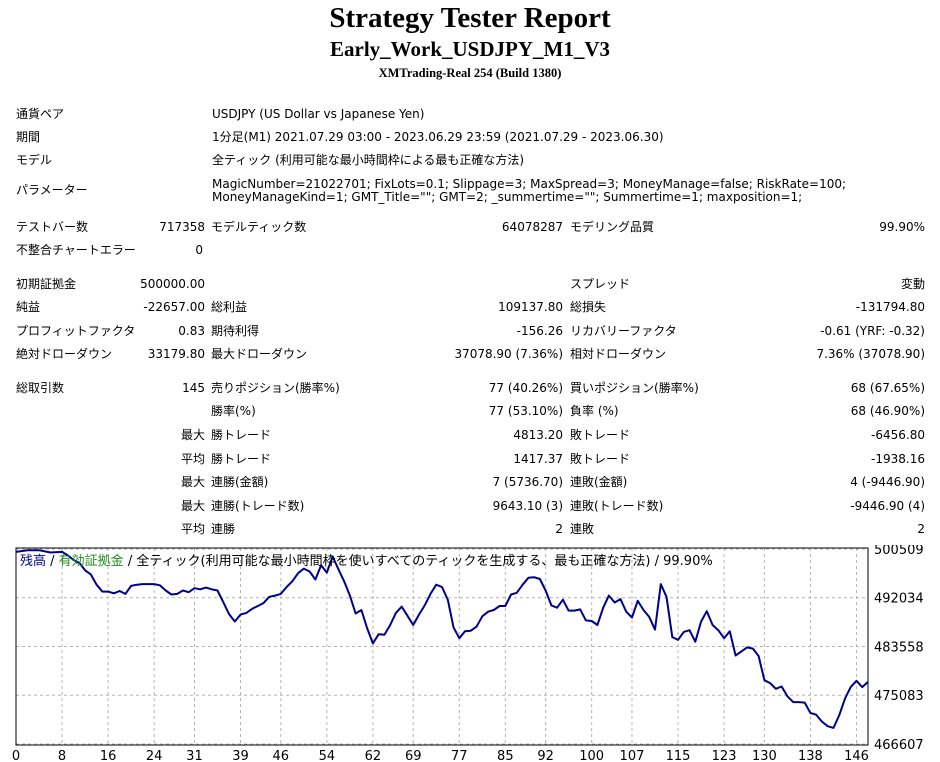  What do you see at coordinates (594, 411) in the screenshot?
I see `lossrate-label: 負率 (%)` at bounding box center [594, 411].